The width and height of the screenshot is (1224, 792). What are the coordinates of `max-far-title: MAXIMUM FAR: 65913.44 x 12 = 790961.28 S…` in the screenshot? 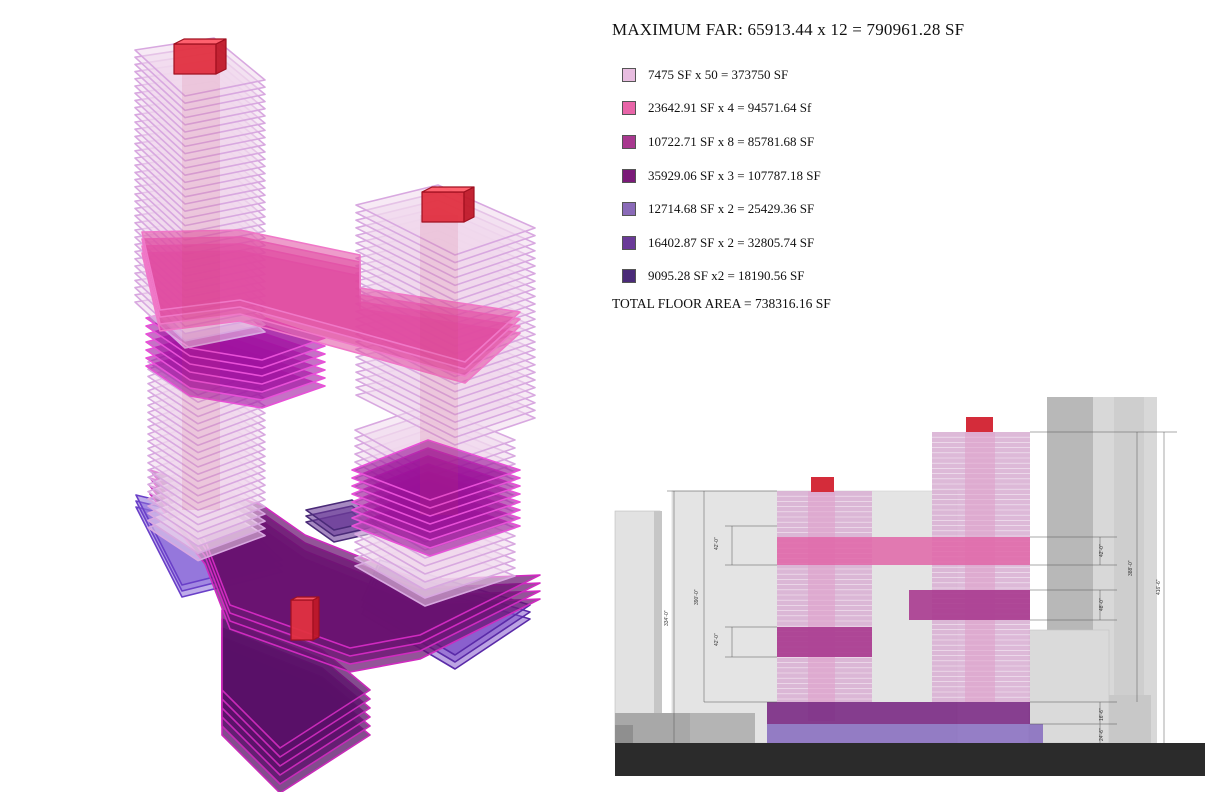 It's located at (788, 29).